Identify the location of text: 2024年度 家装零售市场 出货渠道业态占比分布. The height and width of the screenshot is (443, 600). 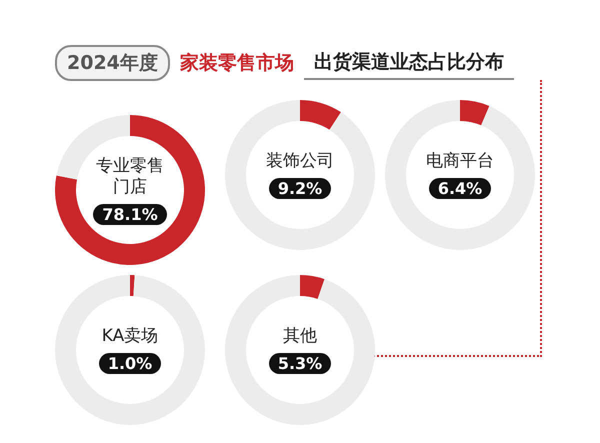
(285, 63).